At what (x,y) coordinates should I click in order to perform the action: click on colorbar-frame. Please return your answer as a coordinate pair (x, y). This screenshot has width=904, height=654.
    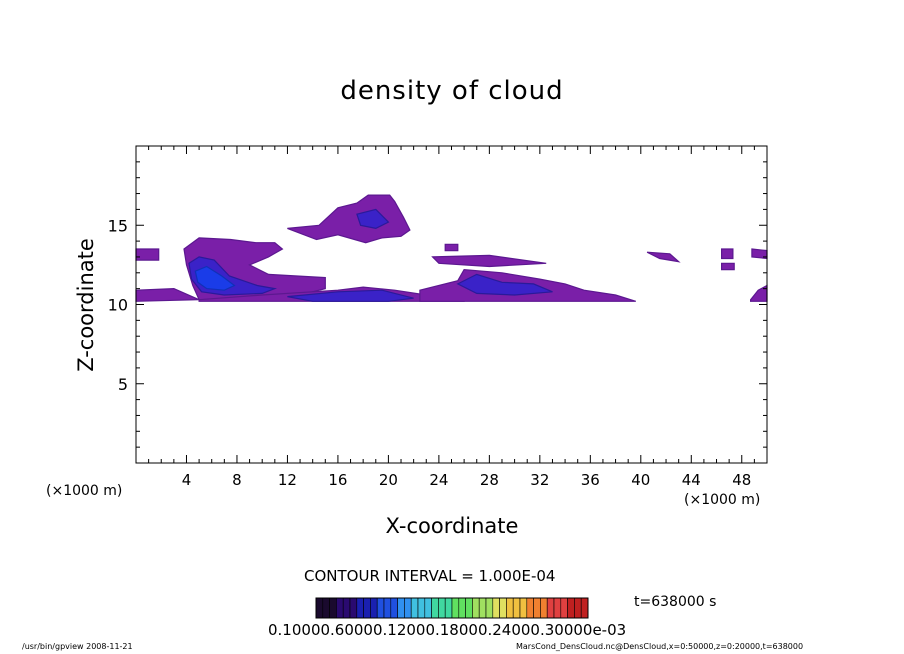
    Looking at the image, I should click on (452, 608).